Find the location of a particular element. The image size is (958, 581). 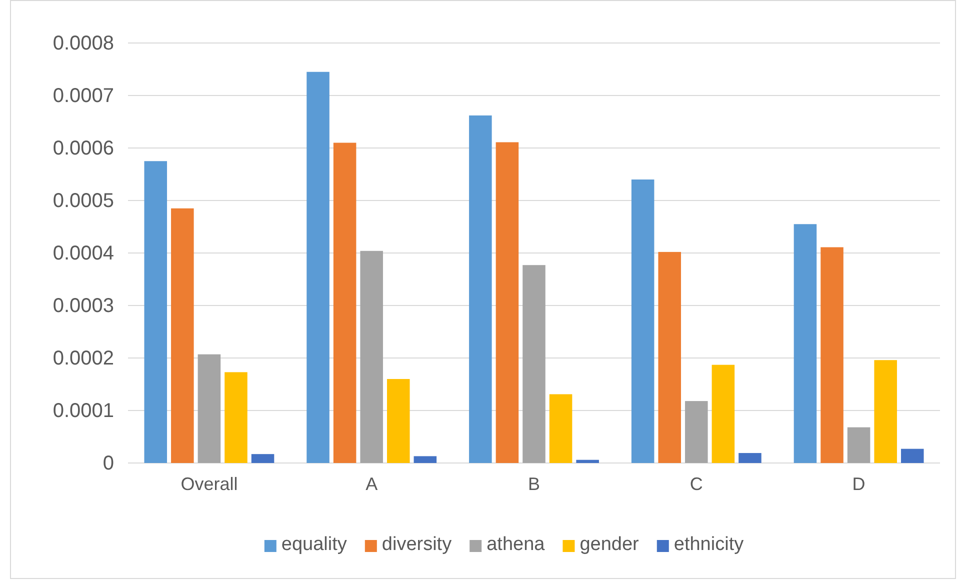

y-tick-label: 0.0002 is located at coordinates (83, 358).